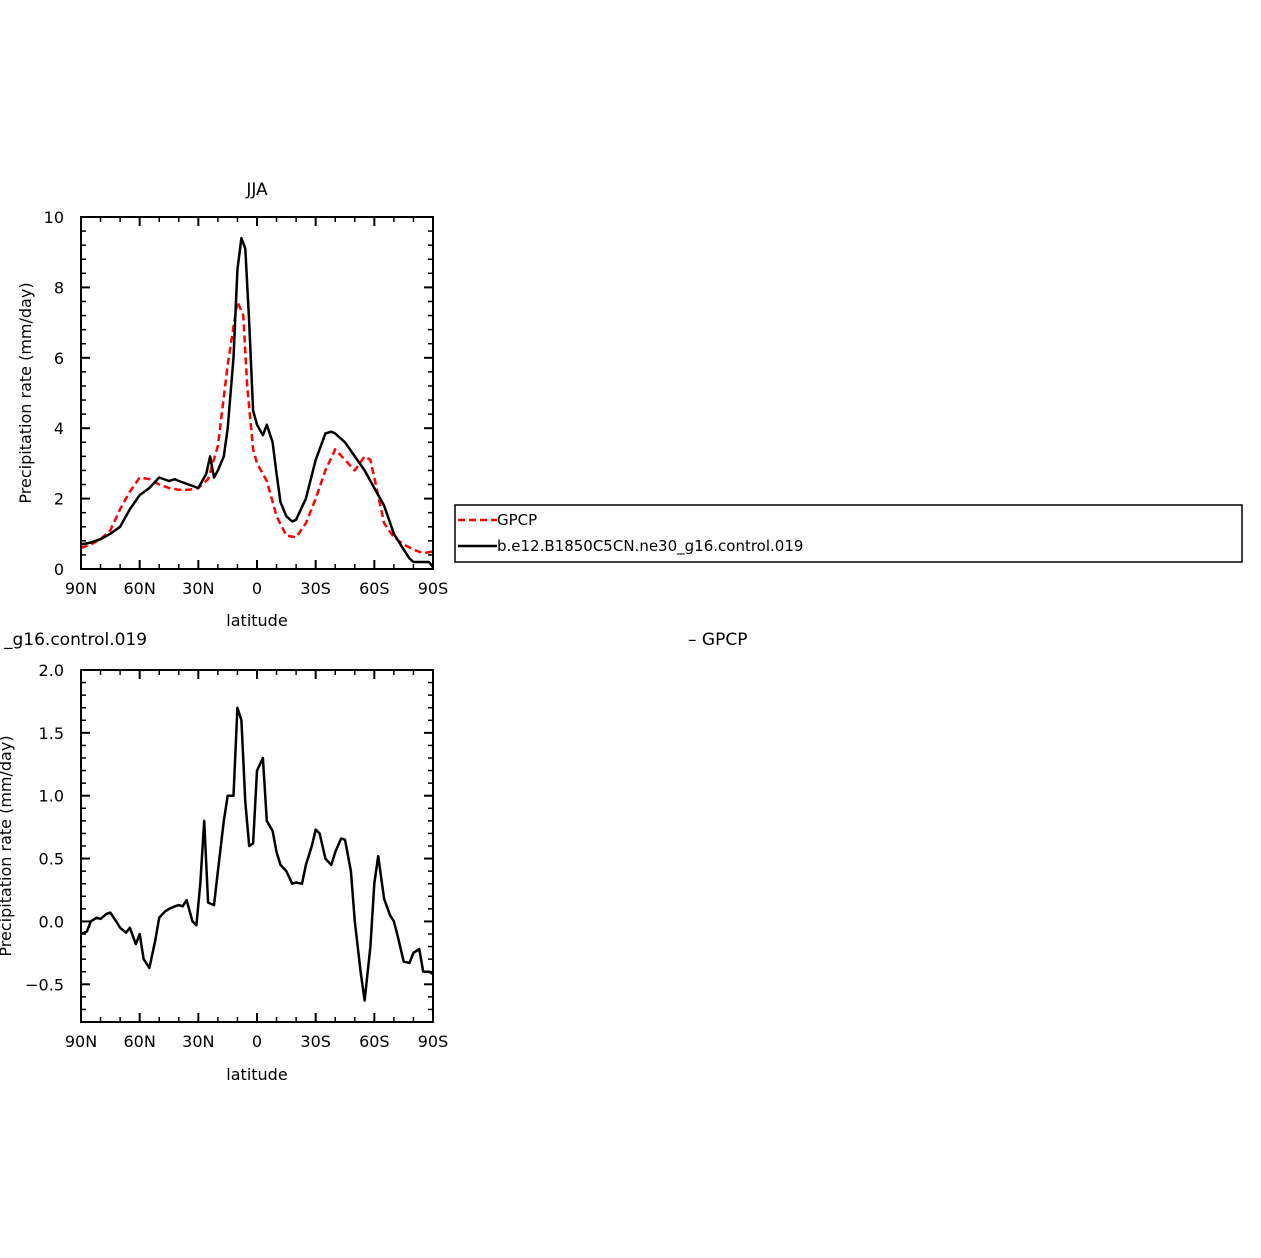 Image resolution: width=1261 pixels, height=1258 pixels. Describe the element at coordinates (140, 588) in the screenshot. I see `top-x-tick-label: 60N` at that location.